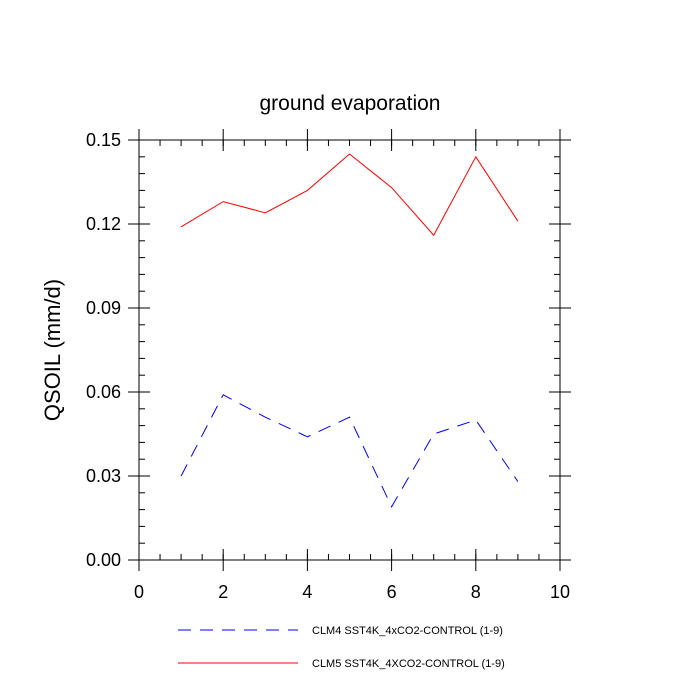 The image size is (700, 700). What do you see at coordinates (103, 140) in the screenshot?
I see `y-tick-label: 0.15` at bounding box center [103, 140].